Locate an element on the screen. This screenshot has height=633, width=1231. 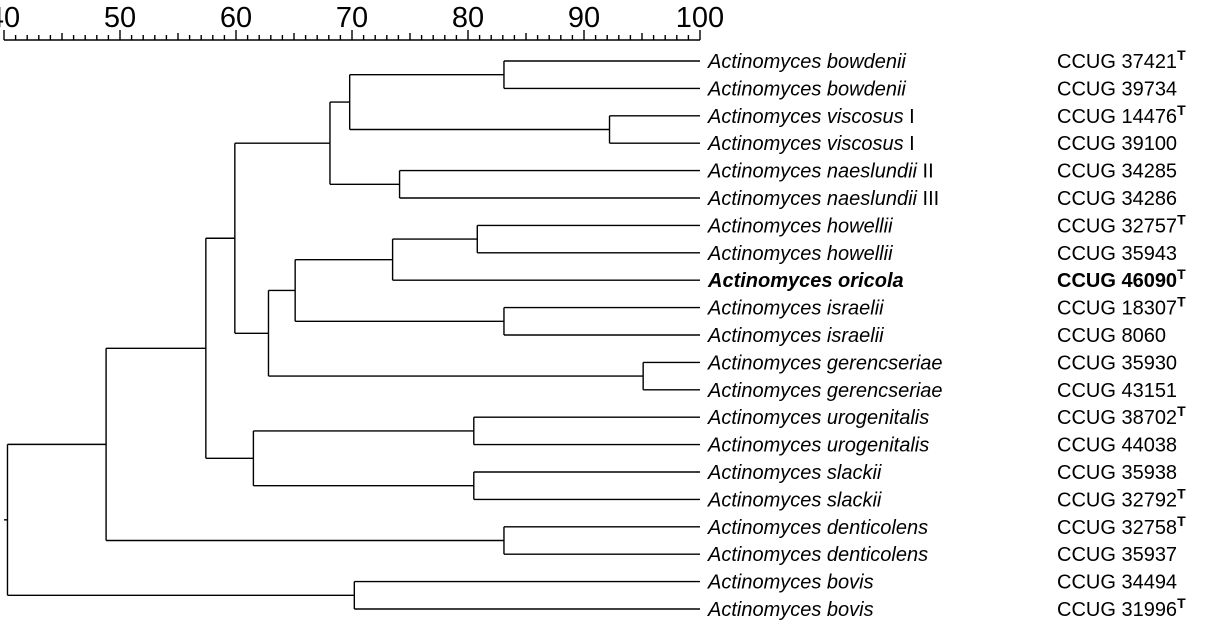
scale-tick-label: 60 is located at coordinates (236, 18).